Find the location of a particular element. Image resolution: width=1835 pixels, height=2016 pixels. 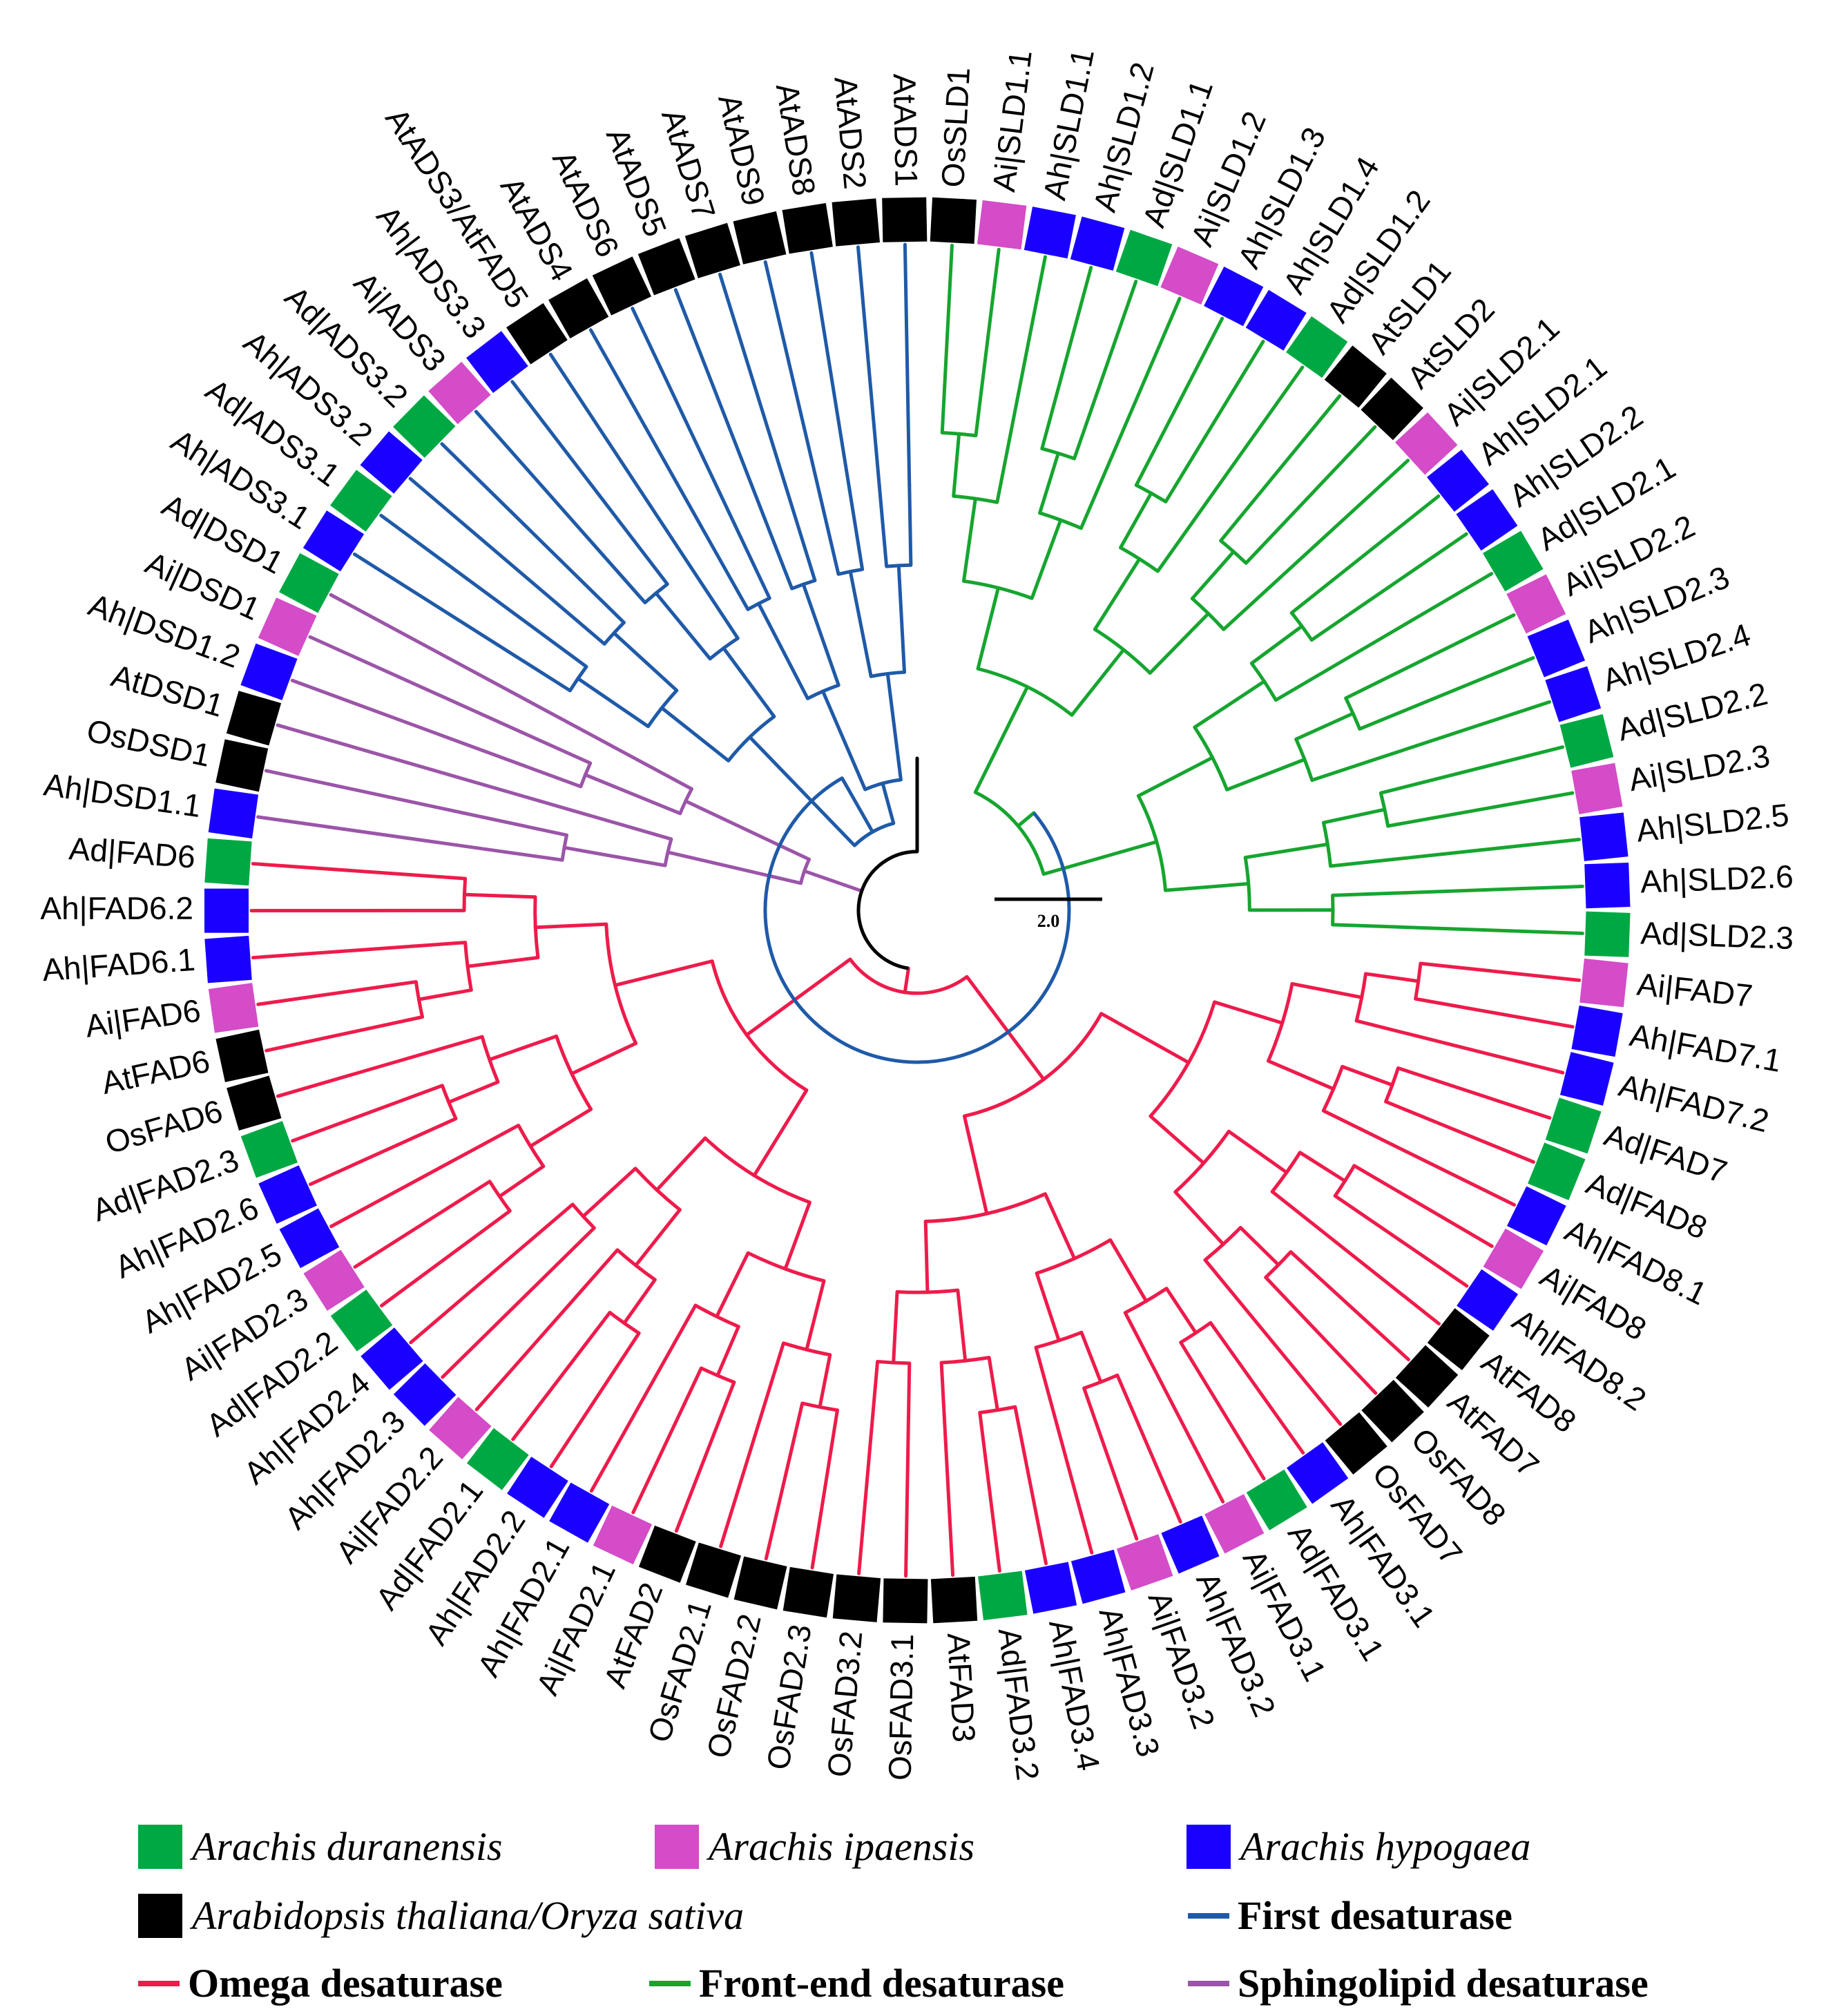

leaf-label: Ah|SLD2.6 is located at coordinates (1717, 879).